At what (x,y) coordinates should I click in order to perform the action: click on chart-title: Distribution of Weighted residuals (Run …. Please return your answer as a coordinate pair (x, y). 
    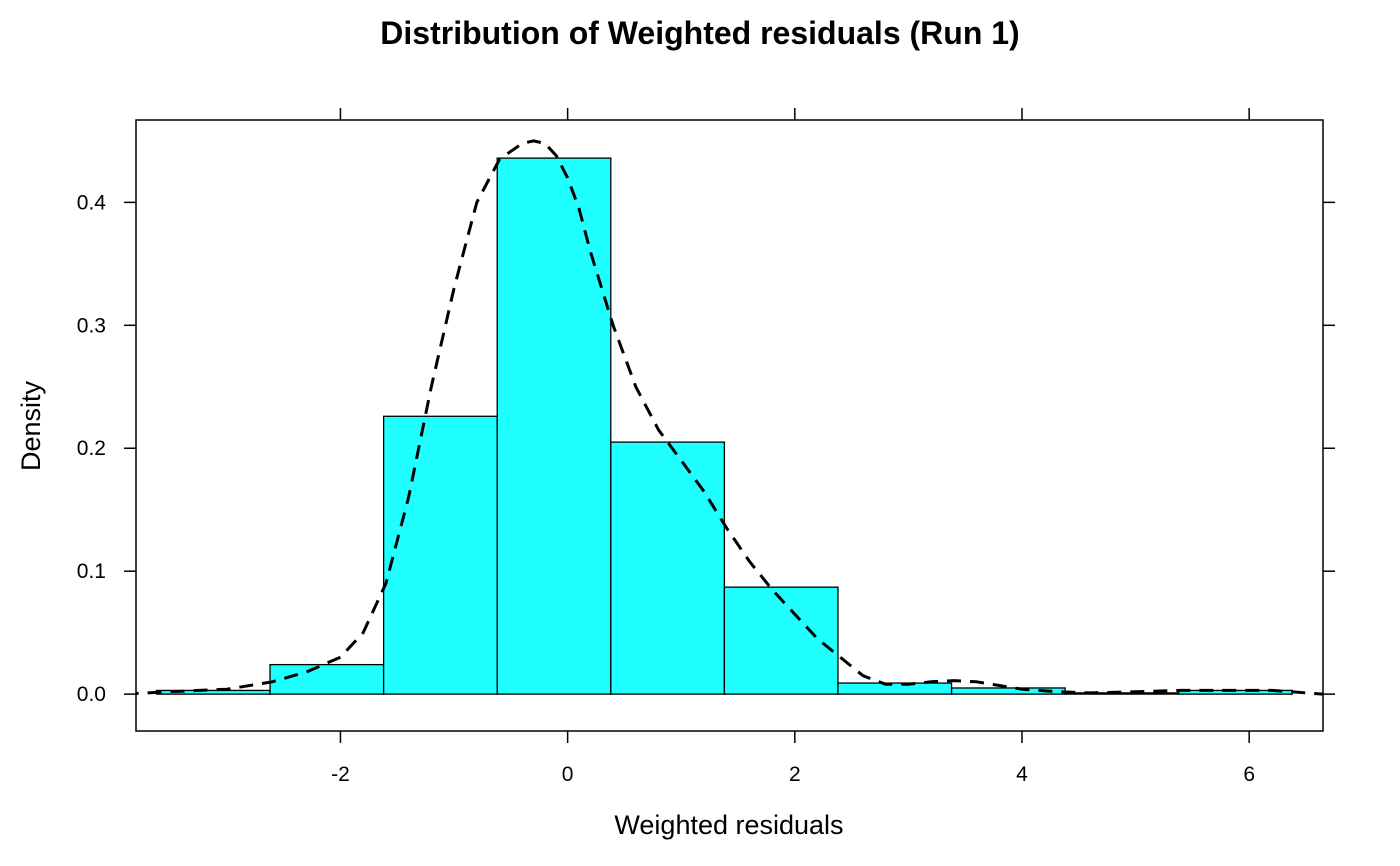
    Looking at the image, I should click on (699, 33).